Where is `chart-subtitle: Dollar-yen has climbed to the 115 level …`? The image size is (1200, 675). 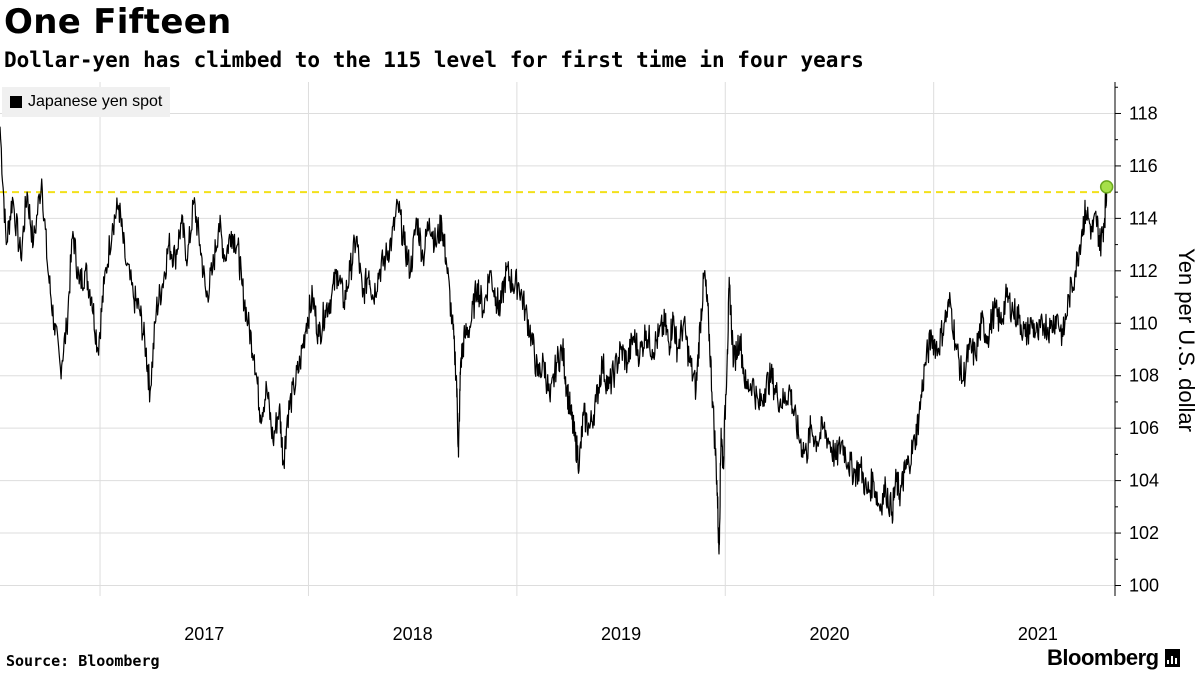 chart-subtitle: Dollar-yen has climbed to the 115 level … is located at coordinates (434, 60).